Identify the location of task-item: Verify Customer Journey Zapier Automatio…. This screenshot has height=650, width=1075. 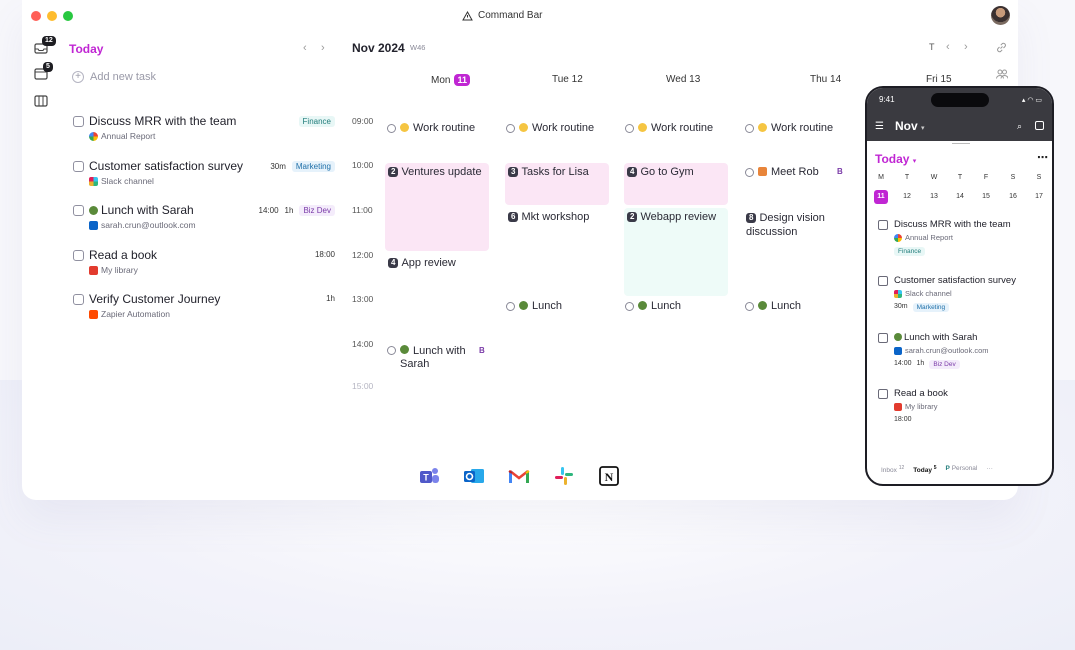
(204, 307).